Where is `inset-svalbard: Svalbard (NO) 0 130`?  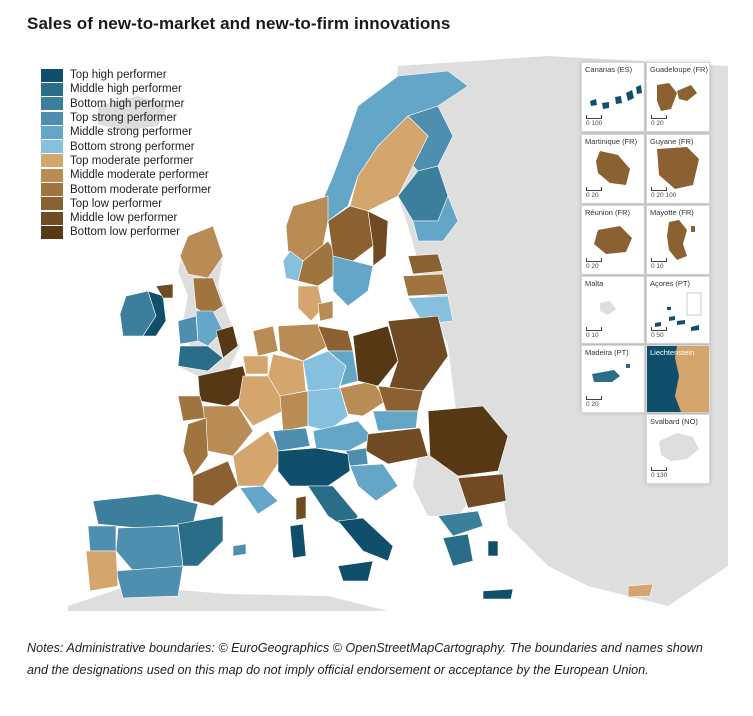 inset-svalbard: Svalbard (NO) 0 130 is located at coordinates (678, 449).